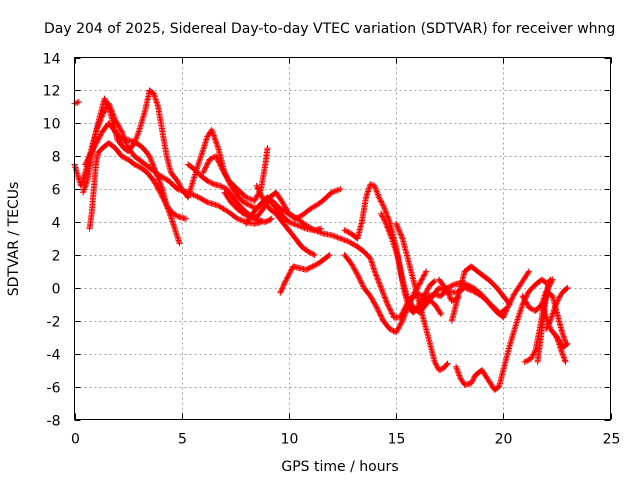 The height and width of the screenshot is (480, 640). Describe the element at coordinates (52, 125) in the screenshot. I see `y-tick-label: 10` at that location.